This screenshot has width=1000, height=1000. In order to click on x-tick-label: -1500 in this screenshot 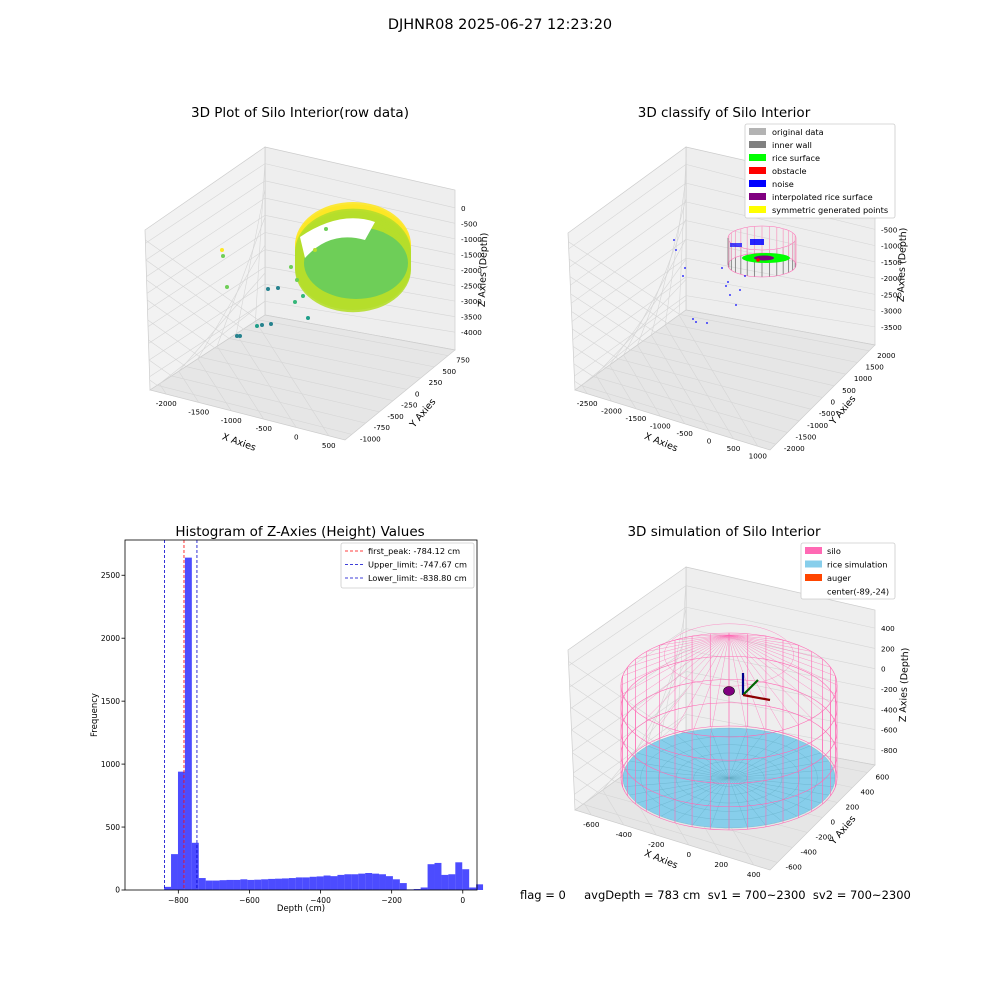, I will do `click(635, 418)`.